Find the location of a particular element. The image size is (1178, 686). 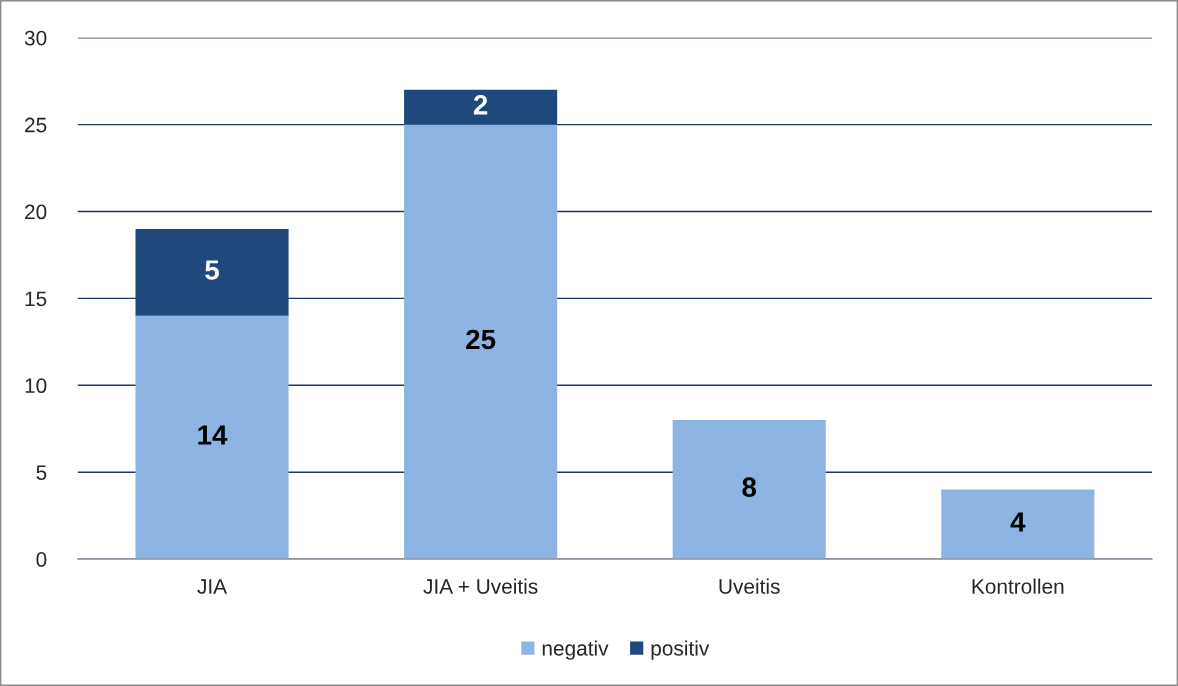

data-label: 5 is located at coordinates (212, 270).